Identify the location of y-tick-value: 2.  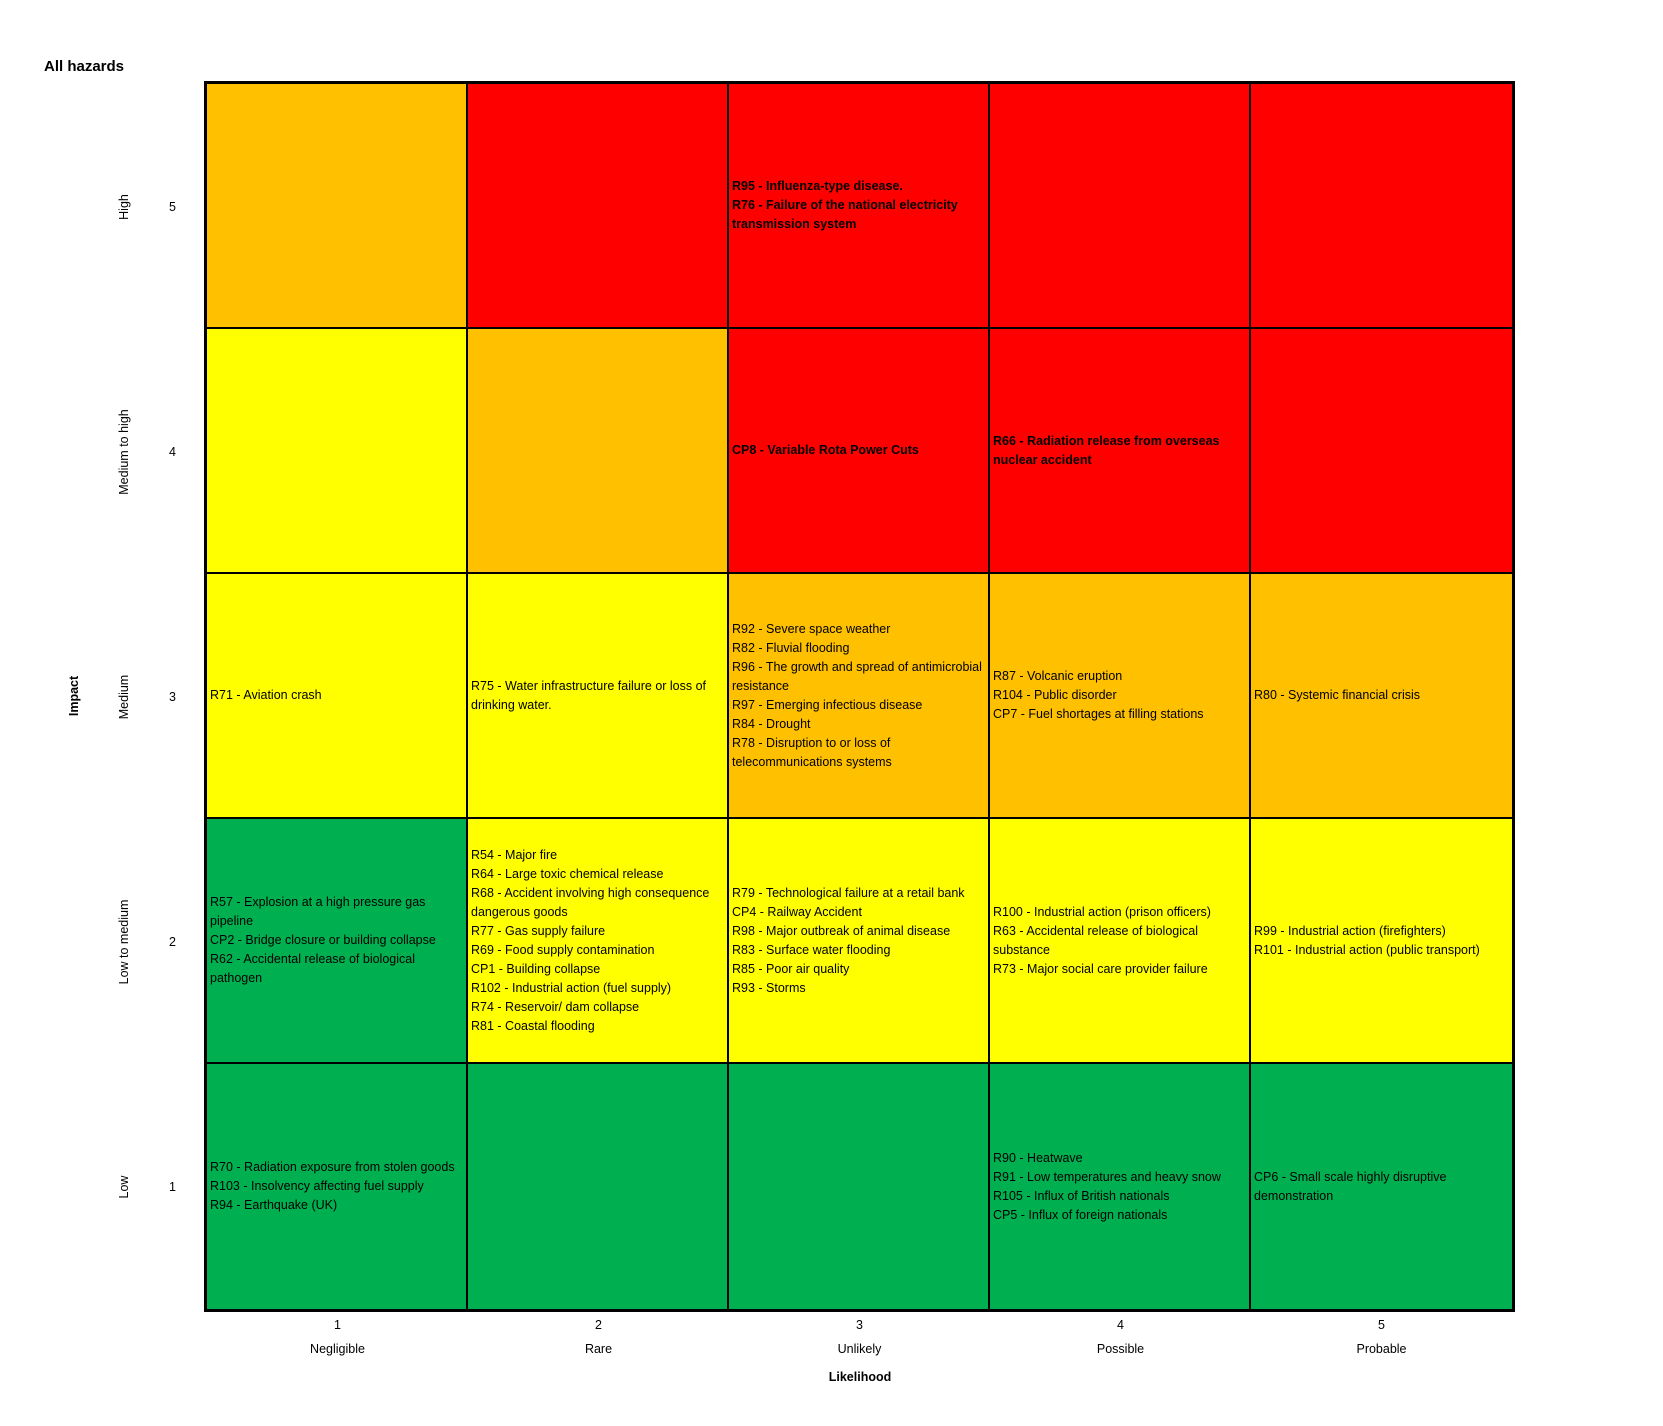
(172, 941).